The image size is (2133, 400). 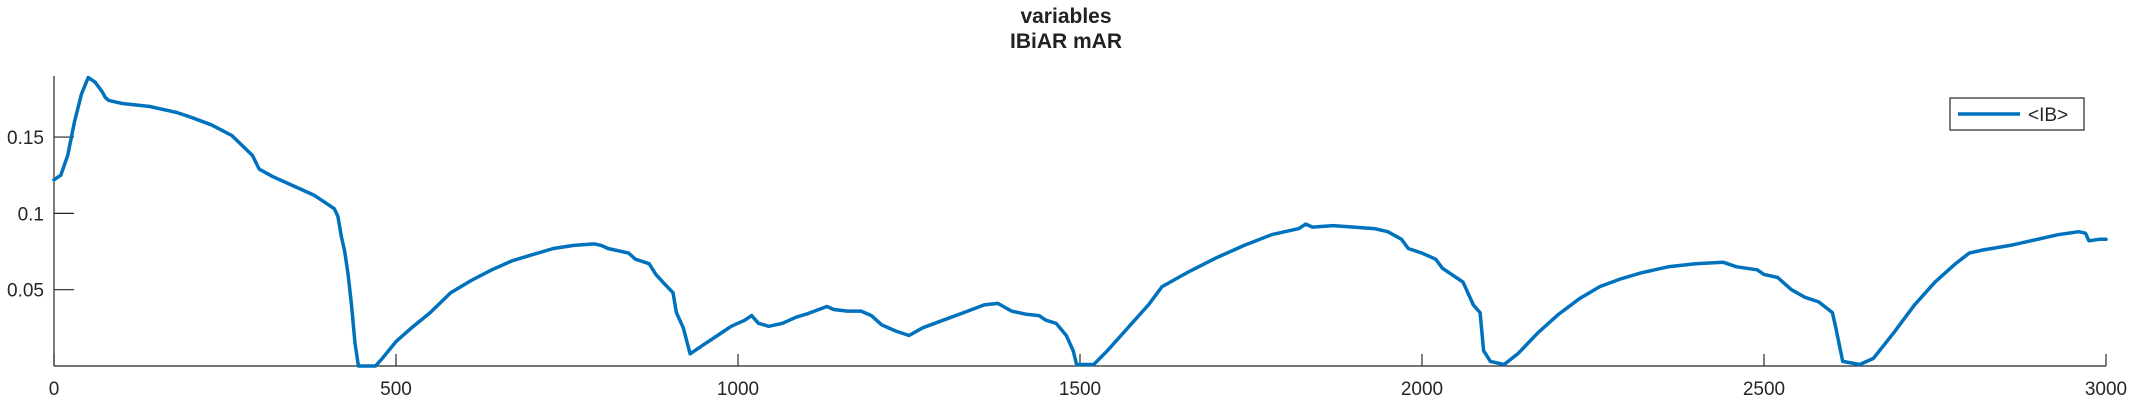 I want to click on y-axis-ticks: 0.05 0.1 0.15, so click(x=40, y=215).